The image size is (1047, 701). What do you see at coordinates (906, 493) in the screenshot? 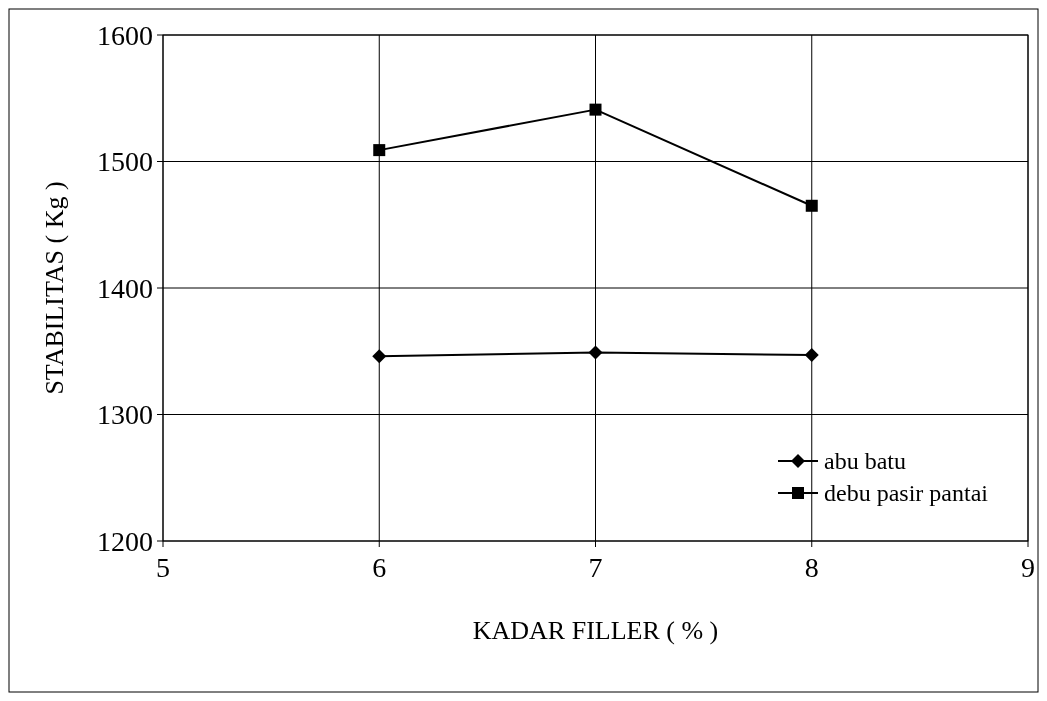
I see `legend-label: debu pasir pantai` at bounding box center [906, 493].